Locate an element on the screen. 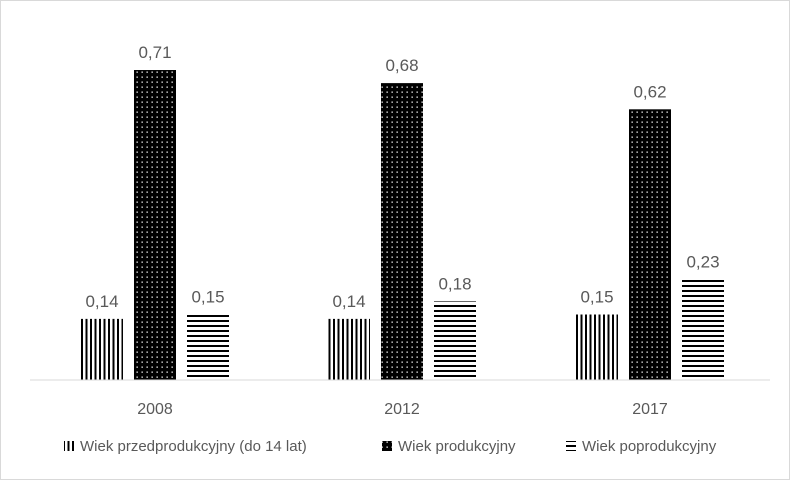  data-label-wiek-przedprodukcyjny-do-14-lat-2012: 0,14 is located at coordinates (348, 301).